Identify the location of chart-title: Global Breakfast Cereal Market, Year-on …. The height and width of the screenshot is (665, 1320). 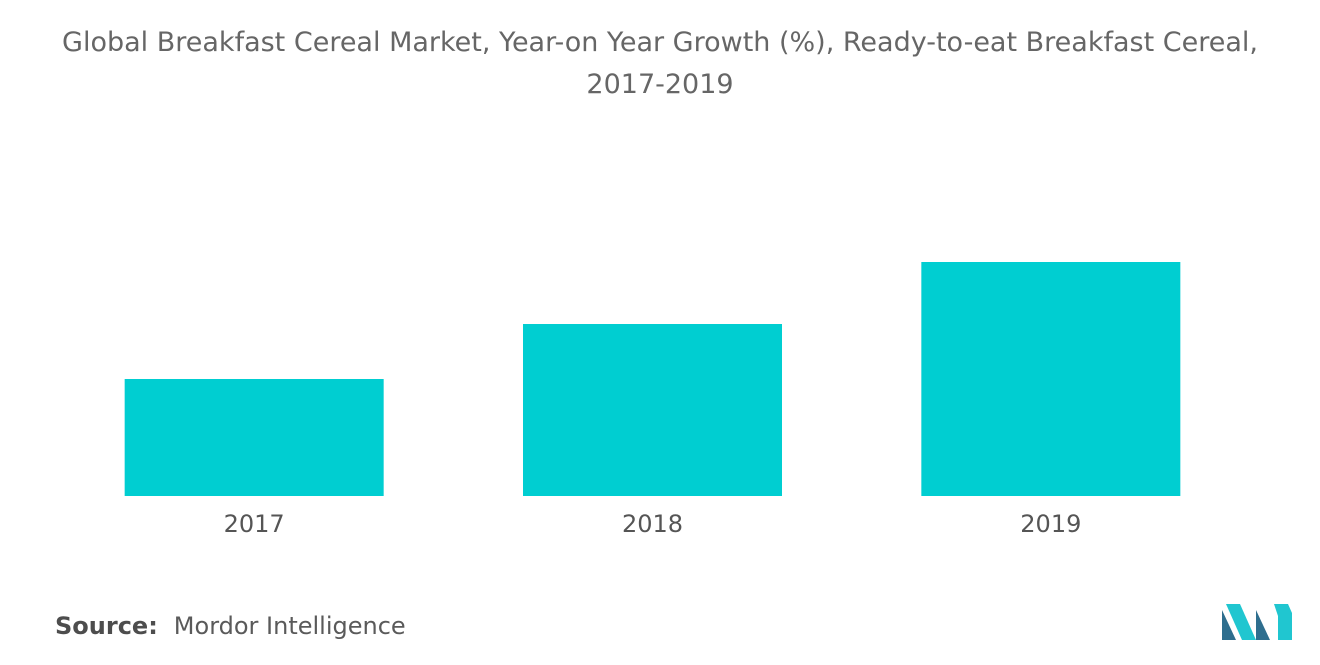
(660, 64).